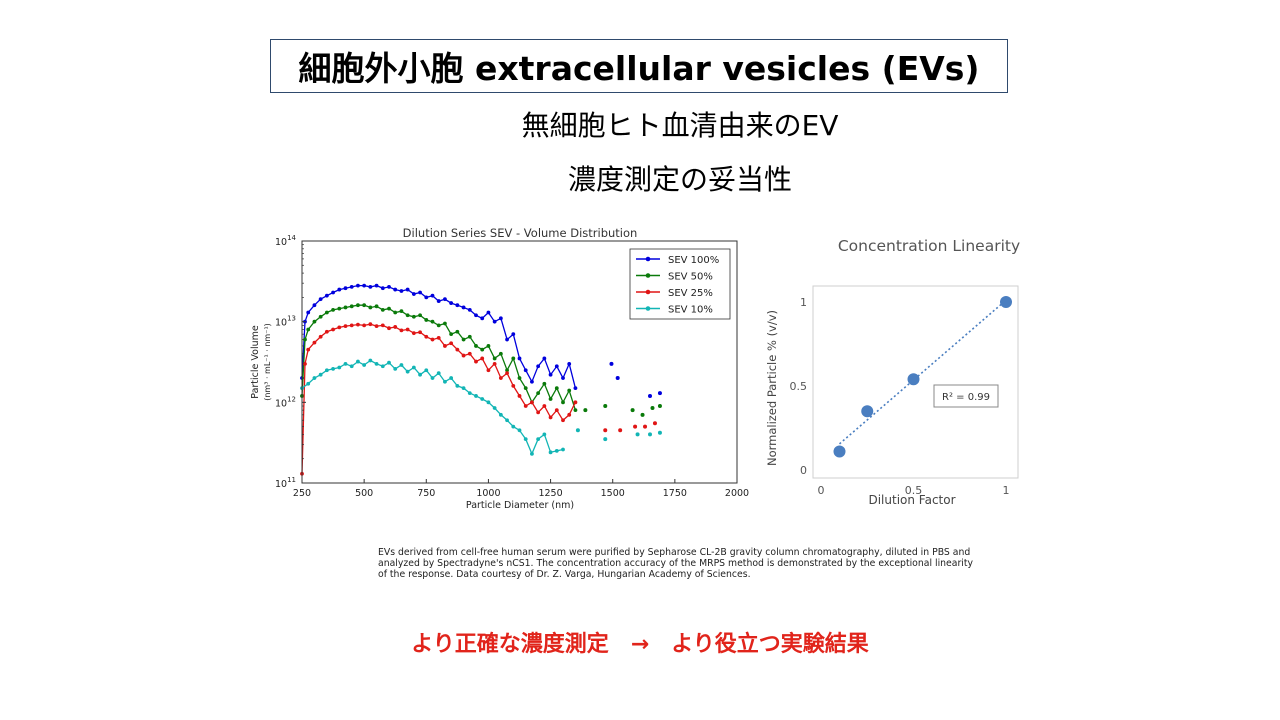  Describe the element at coordinates (693, 260) in the screenshot. I see `legend-label: SEV 100%` at that location.